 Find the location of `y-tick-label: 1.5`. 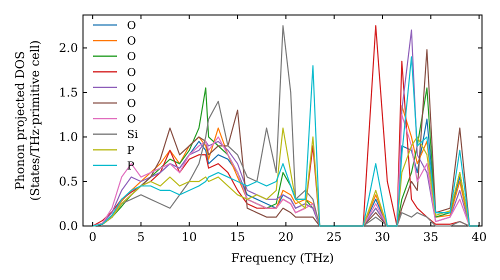

y-tick-label: 1.5 is located at coordinates (68, 92).